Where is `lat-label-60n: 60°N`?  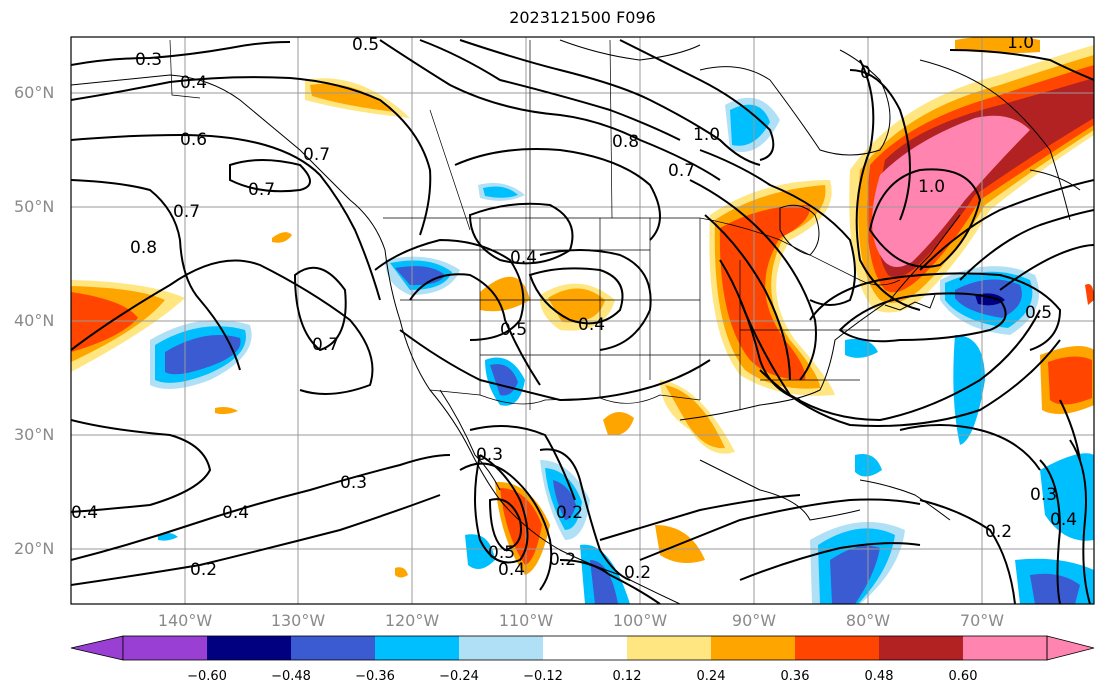
lat-label-60n: 60°N is located at coordinates (34, 92).